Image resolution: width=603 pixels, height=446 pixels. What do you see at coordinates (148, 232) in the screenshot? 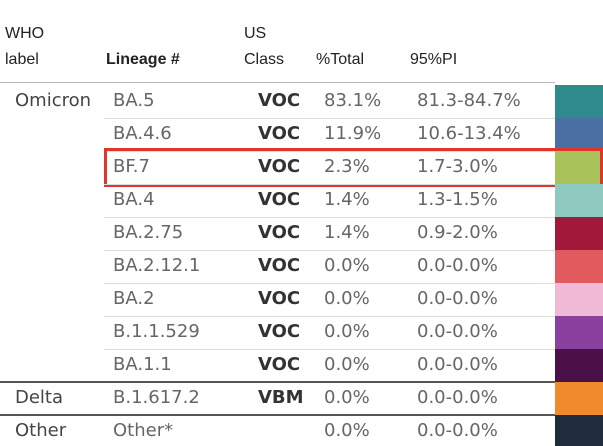
I see `lineage: BA.2.75` at bounding box center [148, 232].